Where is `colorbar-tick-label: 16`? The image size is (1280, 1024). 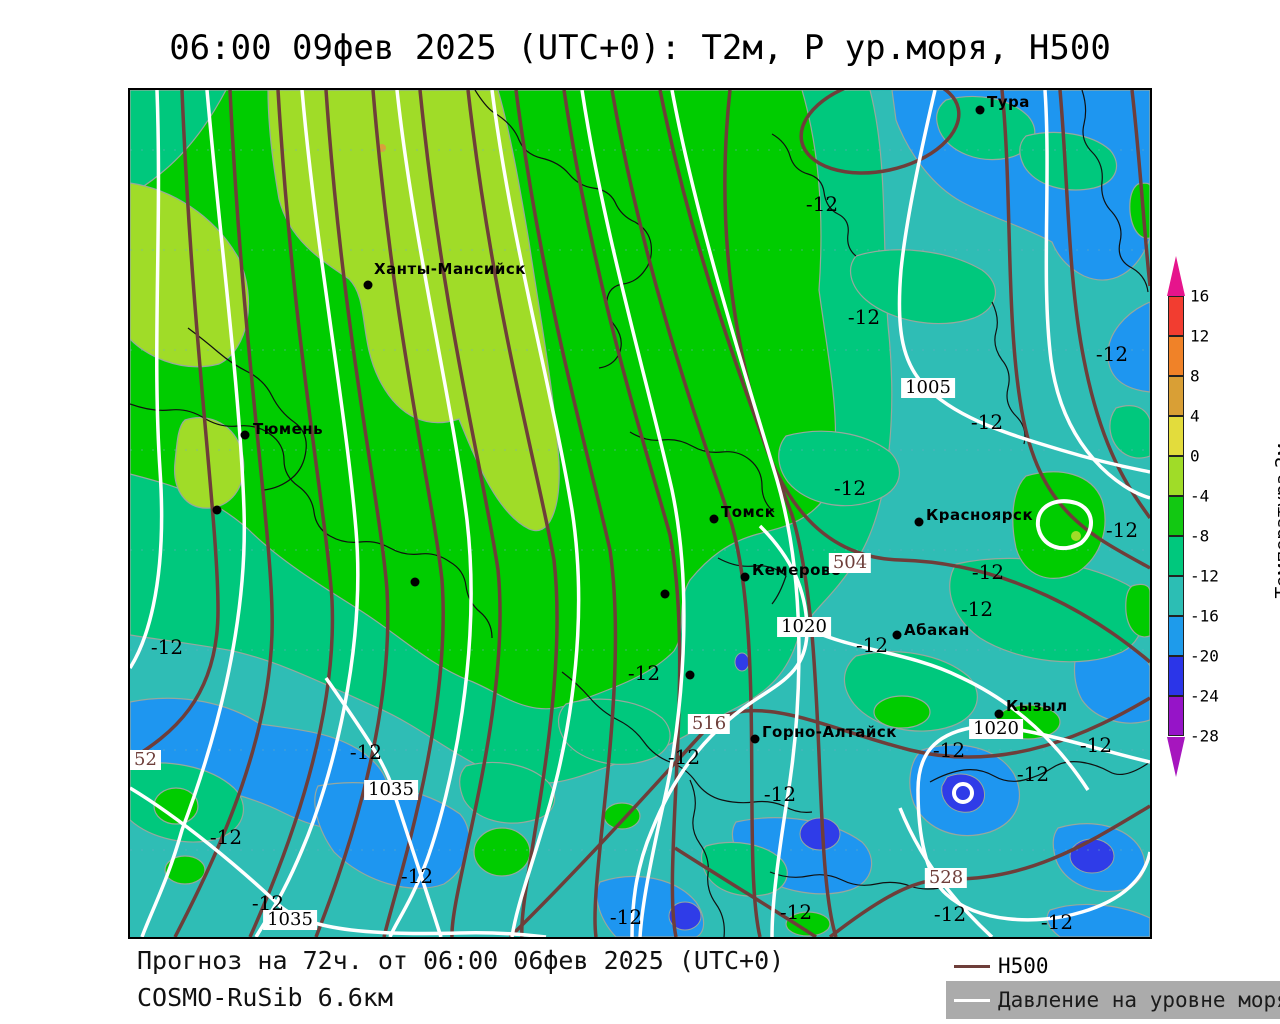 colorbar-tick-label: 16 is located at coordinates (1200, 296).